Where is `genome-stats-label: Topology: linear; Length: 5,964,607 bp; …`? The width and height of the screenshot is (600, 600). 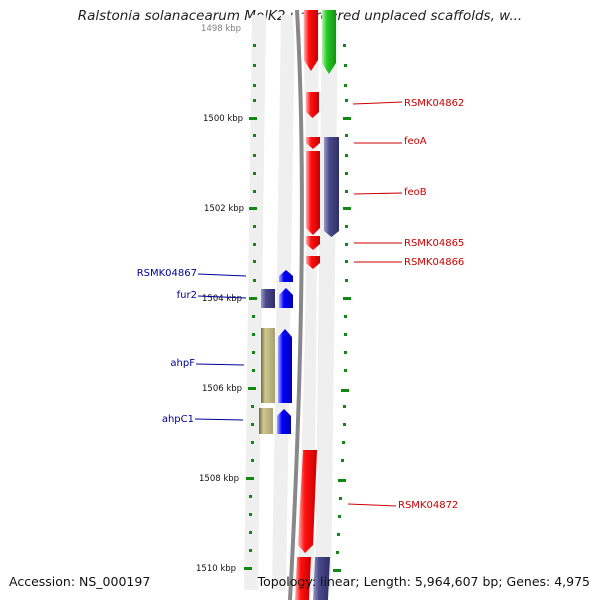 genome-stats-label: Topology: linear; Length: 5,964,607 bp; … is located at coordinates (423, 581).